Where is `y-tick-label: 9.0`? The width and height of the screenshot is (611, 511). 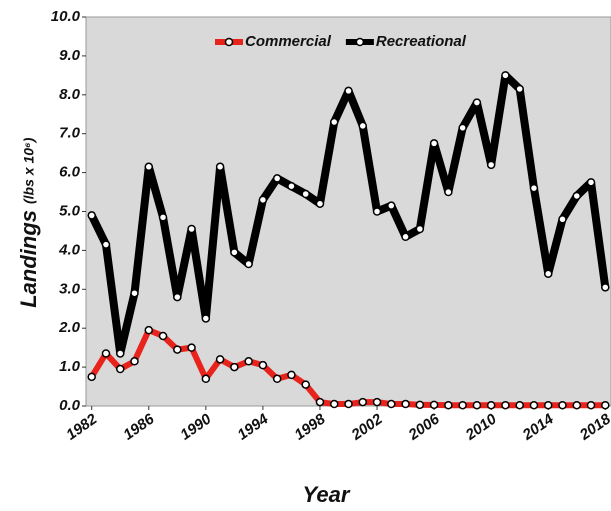 y-tick-label: 9.0 is located at coordinates (70, 55).